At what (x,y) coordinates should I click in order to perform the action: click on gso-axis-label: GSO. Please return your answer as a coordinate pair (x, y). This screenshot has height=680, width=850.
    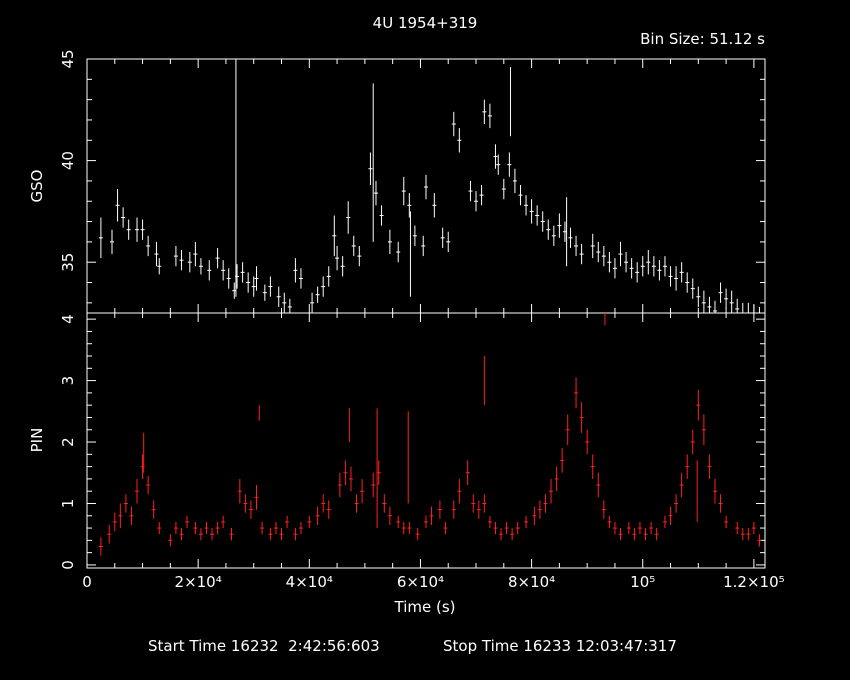
    Looking at the image, I should click on (37, 186).